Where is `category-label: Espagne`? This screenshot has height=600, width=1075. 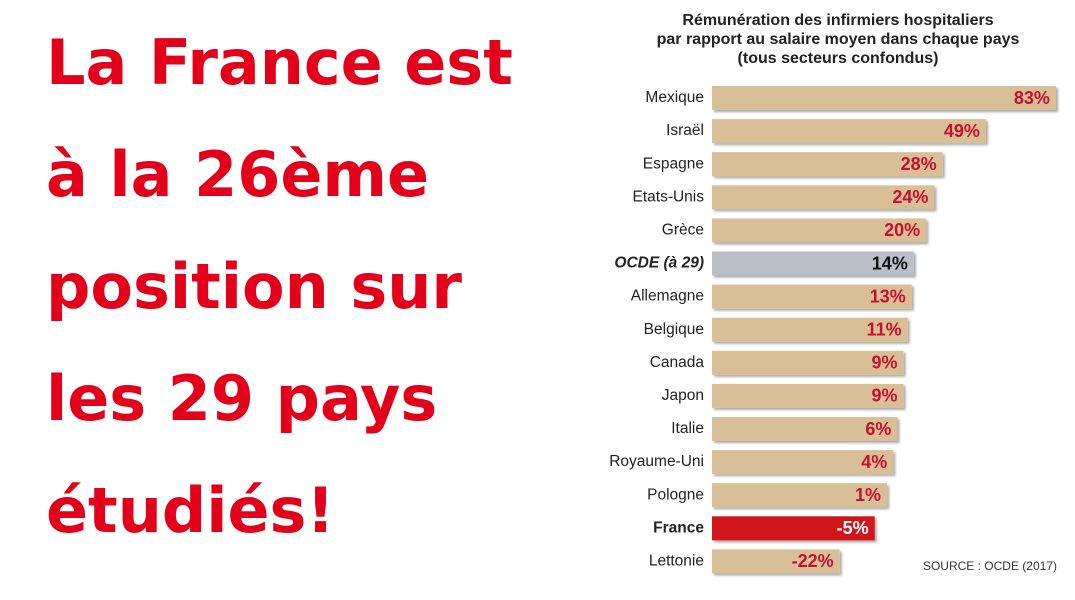 category-label: Espagne is located at coordinates (673, 163).